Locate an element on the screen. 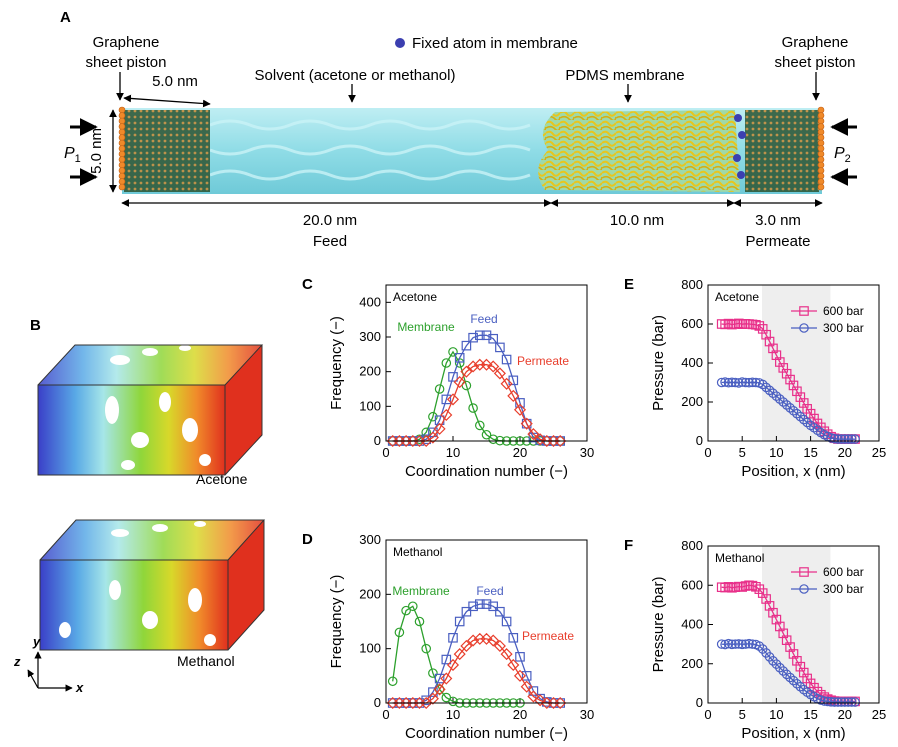 The height and width of the screenshot is (747, 898). series-label: Permeate is located at coordinates (548, 636).